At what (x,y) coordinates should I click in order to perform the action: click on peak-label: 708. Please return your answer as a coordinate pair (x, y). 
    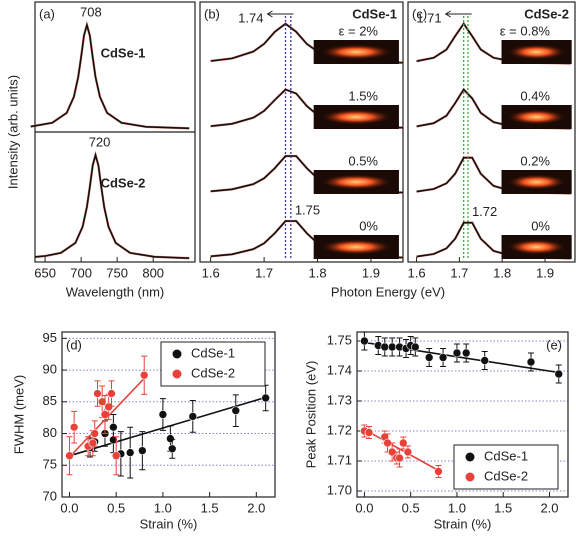
    Looking at the image, I should click on (91, 11).